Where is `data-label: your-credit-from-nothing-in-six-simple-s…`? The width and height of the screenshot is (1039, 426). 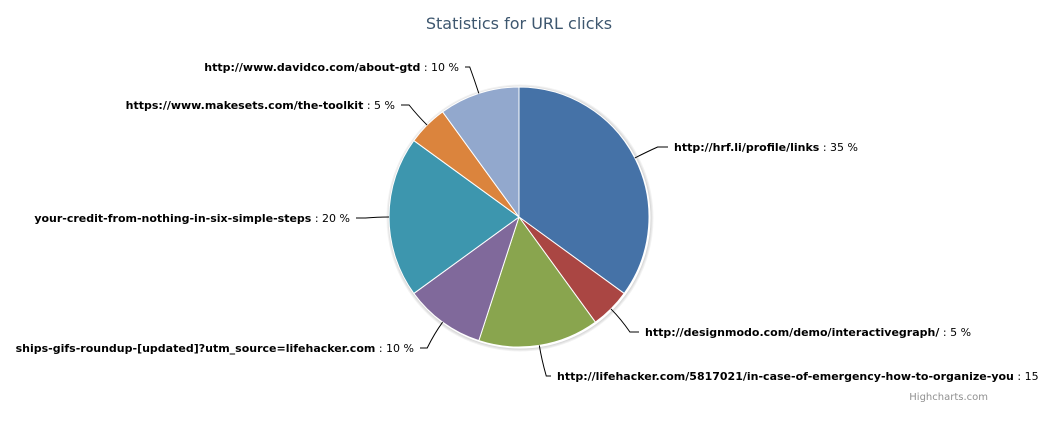
data-label: your-credit-from-nothing-in-six-simple-s… is located at coordinates (192, 218).